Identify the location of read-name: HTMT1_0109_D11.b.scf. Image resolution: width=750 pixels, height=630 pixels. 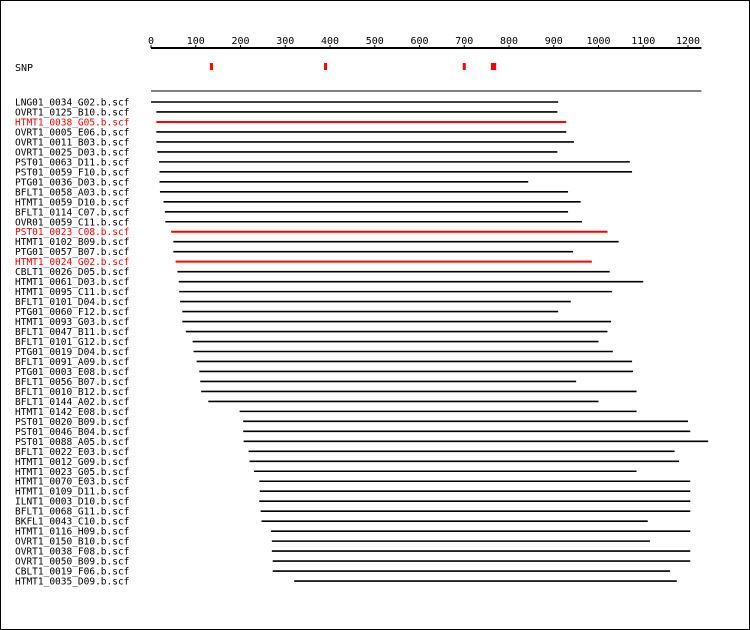
(72, 492).